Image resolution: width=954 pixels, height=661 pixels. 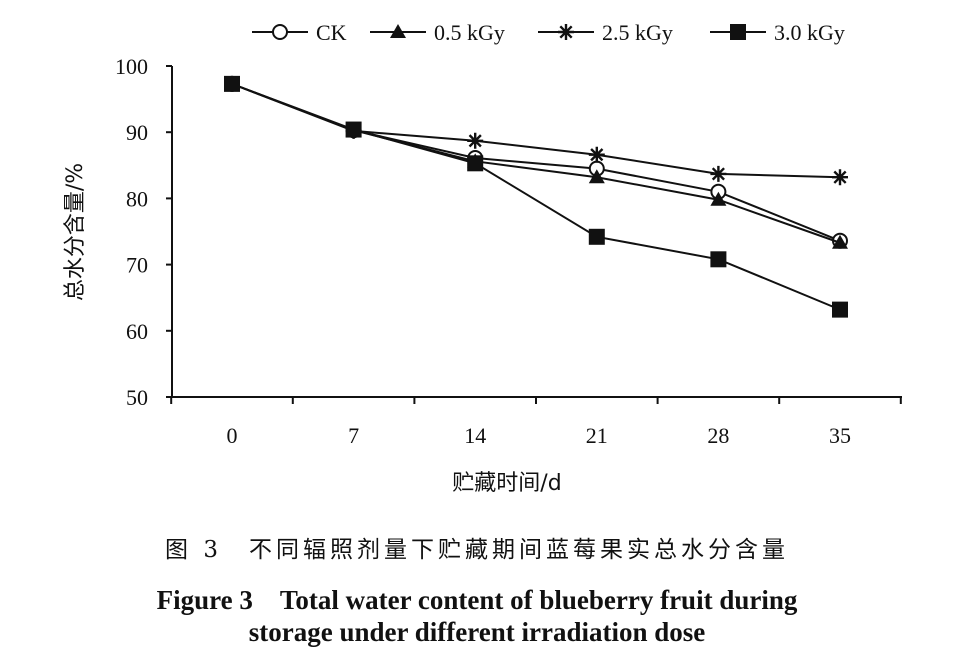 What do you see at coordinates (331, 32) in the screenshot?
I see `legend-label: CK` at bounding box center [331, 32].